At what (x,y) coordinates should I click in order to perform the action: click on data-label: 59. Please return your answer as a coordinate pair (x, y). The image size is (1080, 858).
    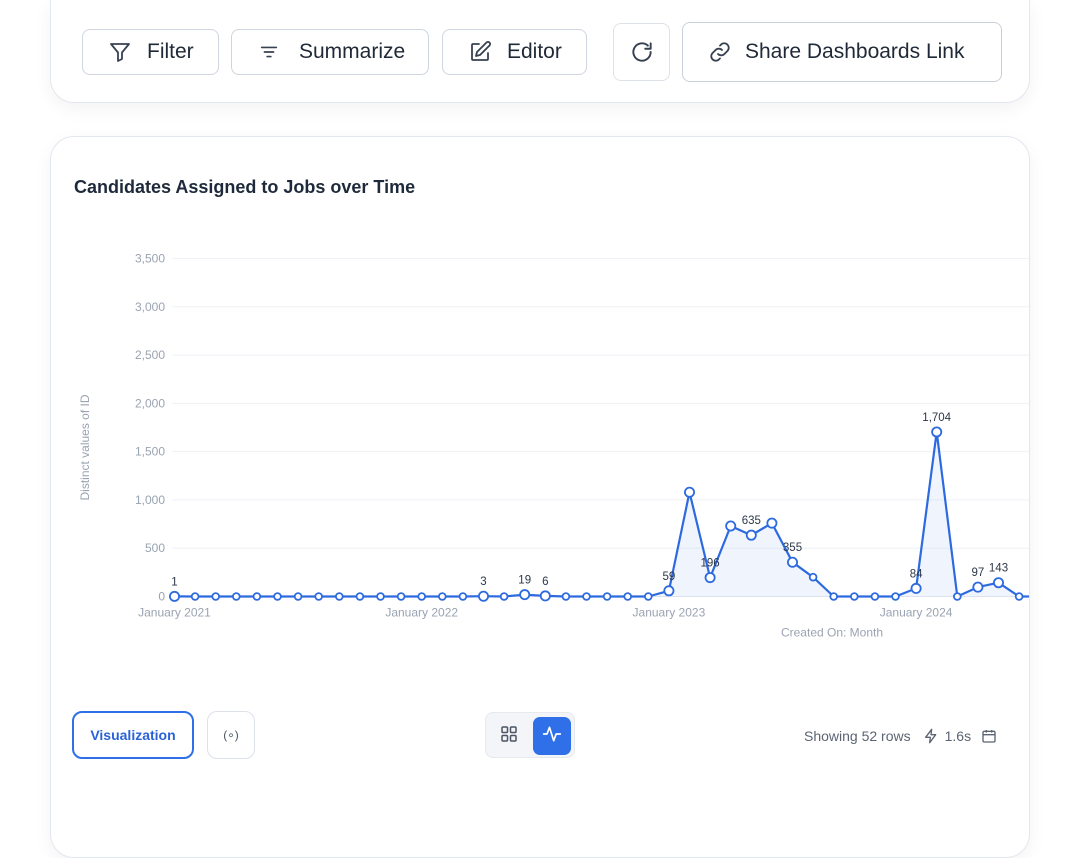
    Looking at the image, I should click on (669, 577).